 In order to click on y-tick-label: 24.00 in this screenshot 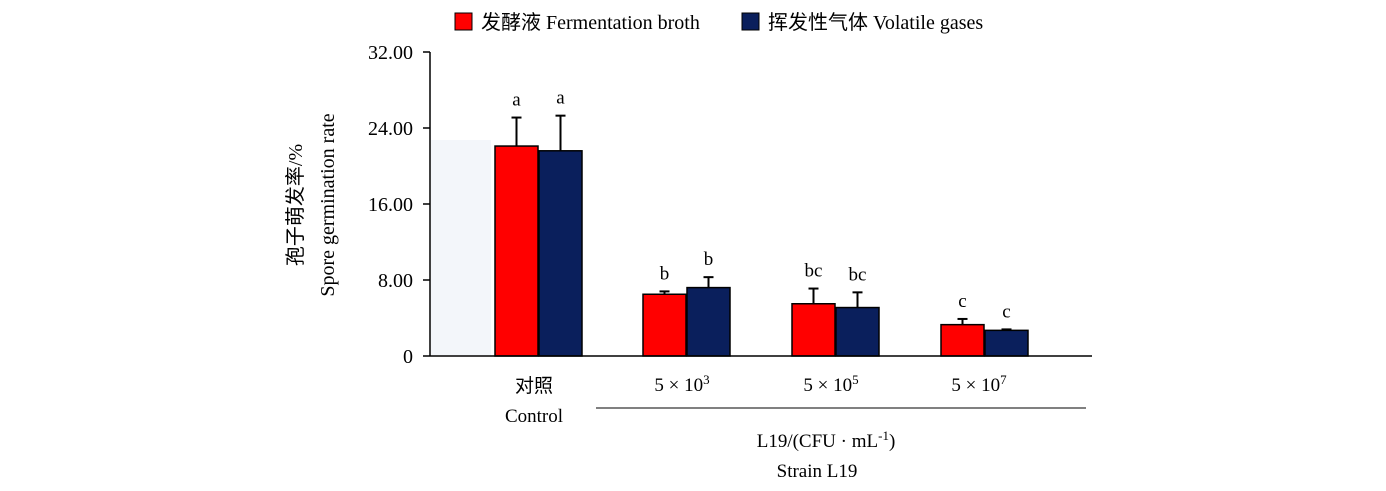, I will do `click(390, 129)`.